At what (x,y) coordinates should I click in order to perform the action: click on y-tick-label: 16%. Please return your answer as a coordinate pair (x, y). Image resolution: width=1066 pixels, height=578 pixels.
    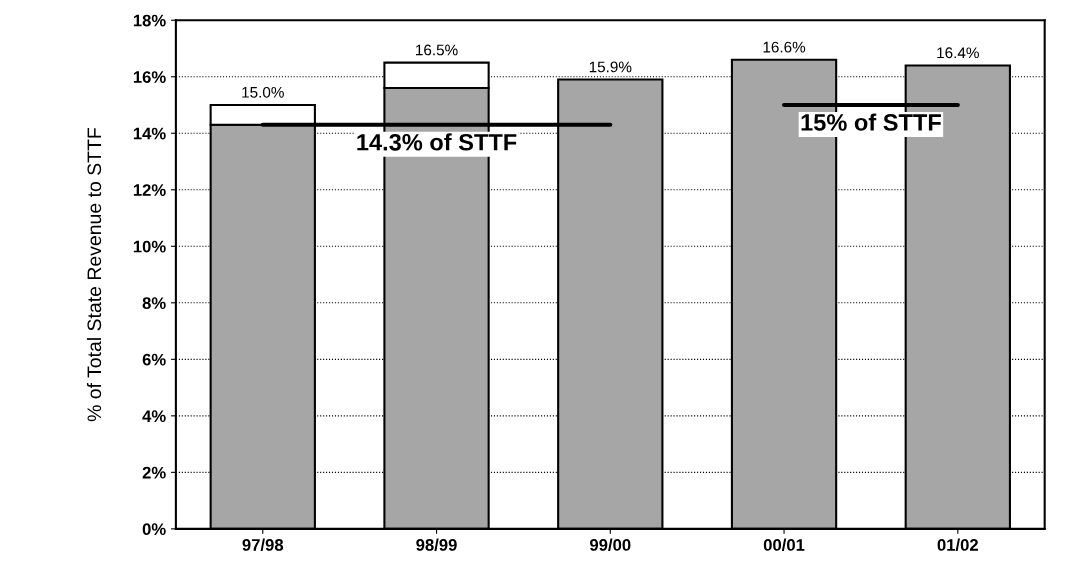
    Looking at the image, I should click on (149, 77).